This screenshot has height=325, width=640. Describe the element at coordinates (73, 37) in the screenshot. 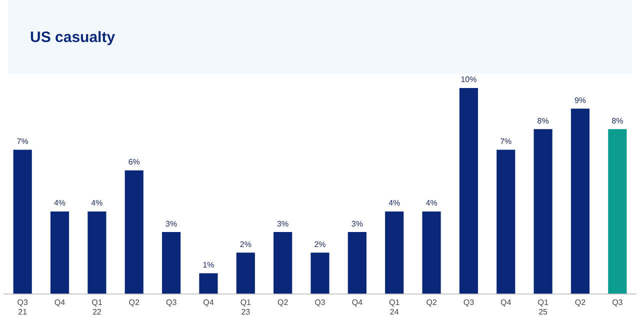

I see `chart-title: US casualty` at that location.